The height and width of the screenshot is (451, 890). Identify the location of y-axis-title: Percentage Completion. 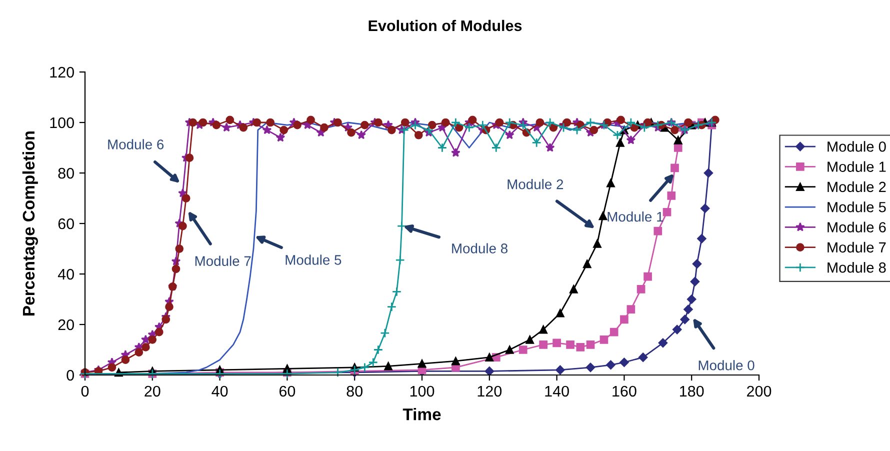
(30, 223).